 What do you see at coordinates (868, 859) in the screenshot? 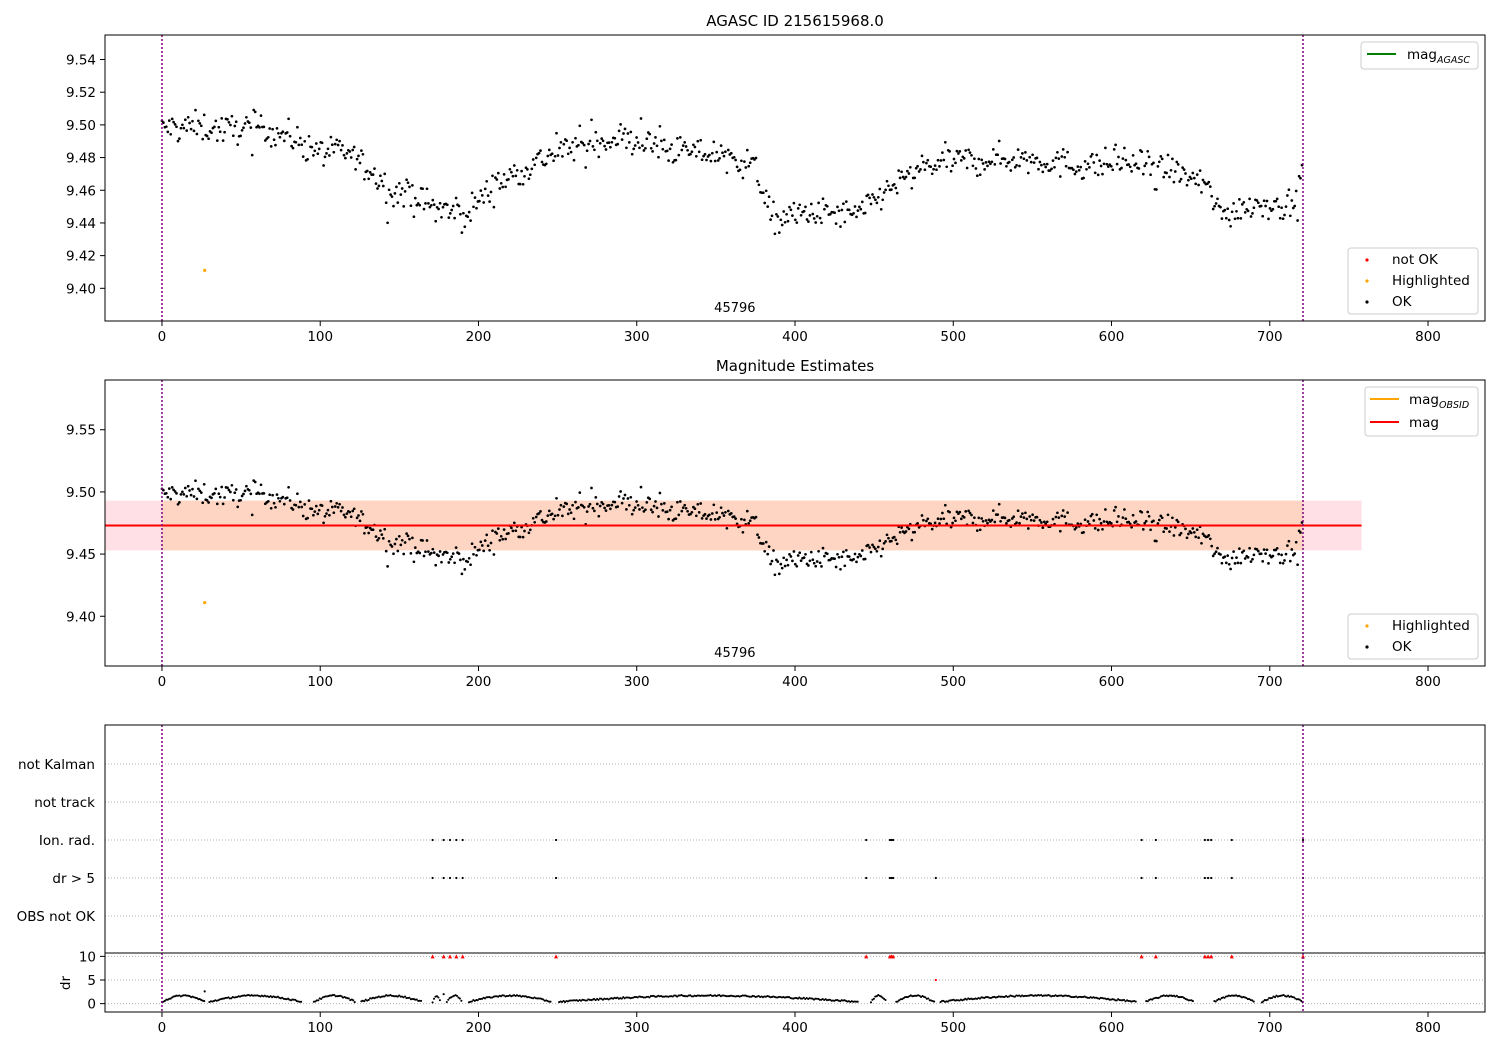
I see `flags-panel-events` at bounding box center [868, 859].